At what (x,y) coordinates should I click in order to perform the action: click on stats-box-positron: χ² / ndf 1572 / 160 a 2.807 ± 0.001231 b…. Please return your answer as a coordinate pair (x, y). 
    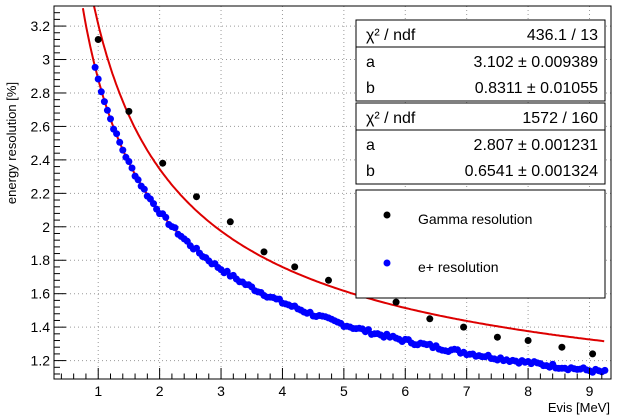
    Looking at the image, I should click on (480, 143).